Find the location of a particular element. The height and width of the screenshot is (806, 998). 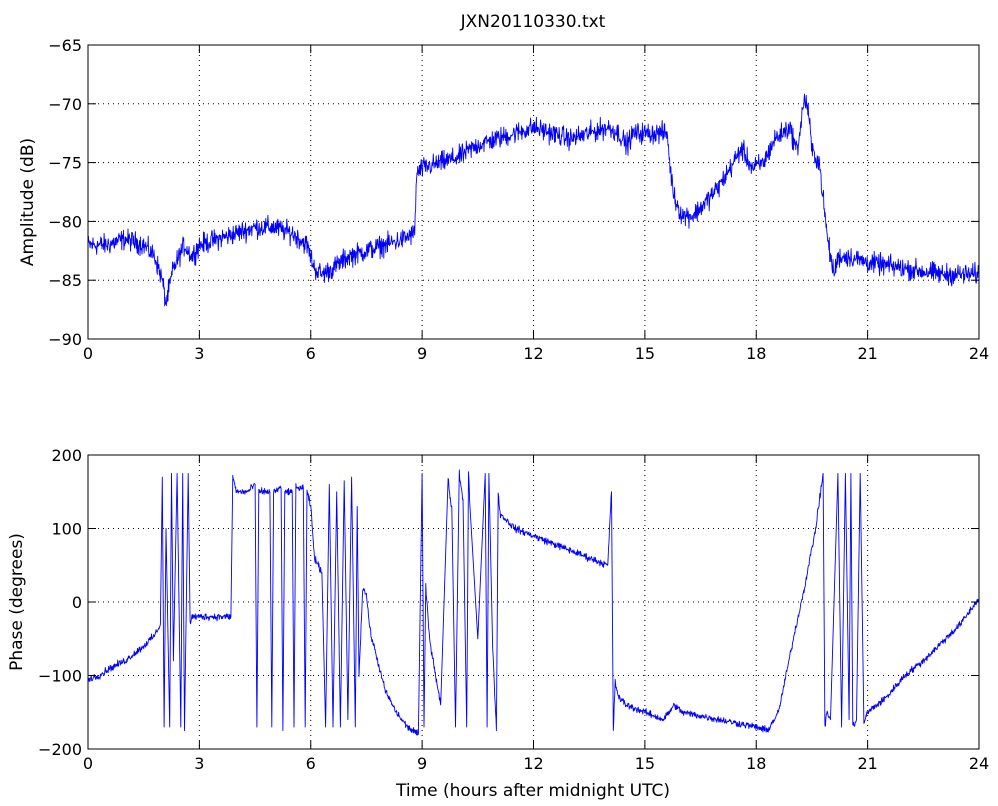

amplitude-xtick-label: 18 is located at coordinates (756, 353).